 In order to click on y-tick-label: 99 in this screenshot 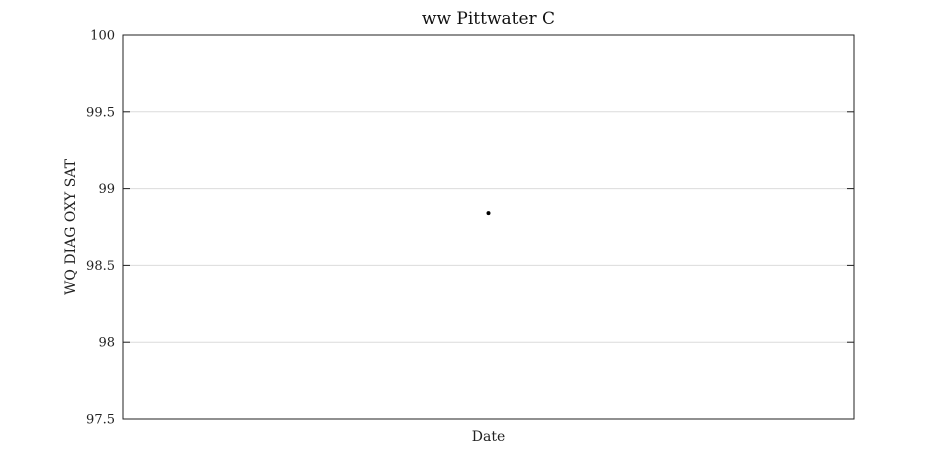, I will do `click(106, 189)`.